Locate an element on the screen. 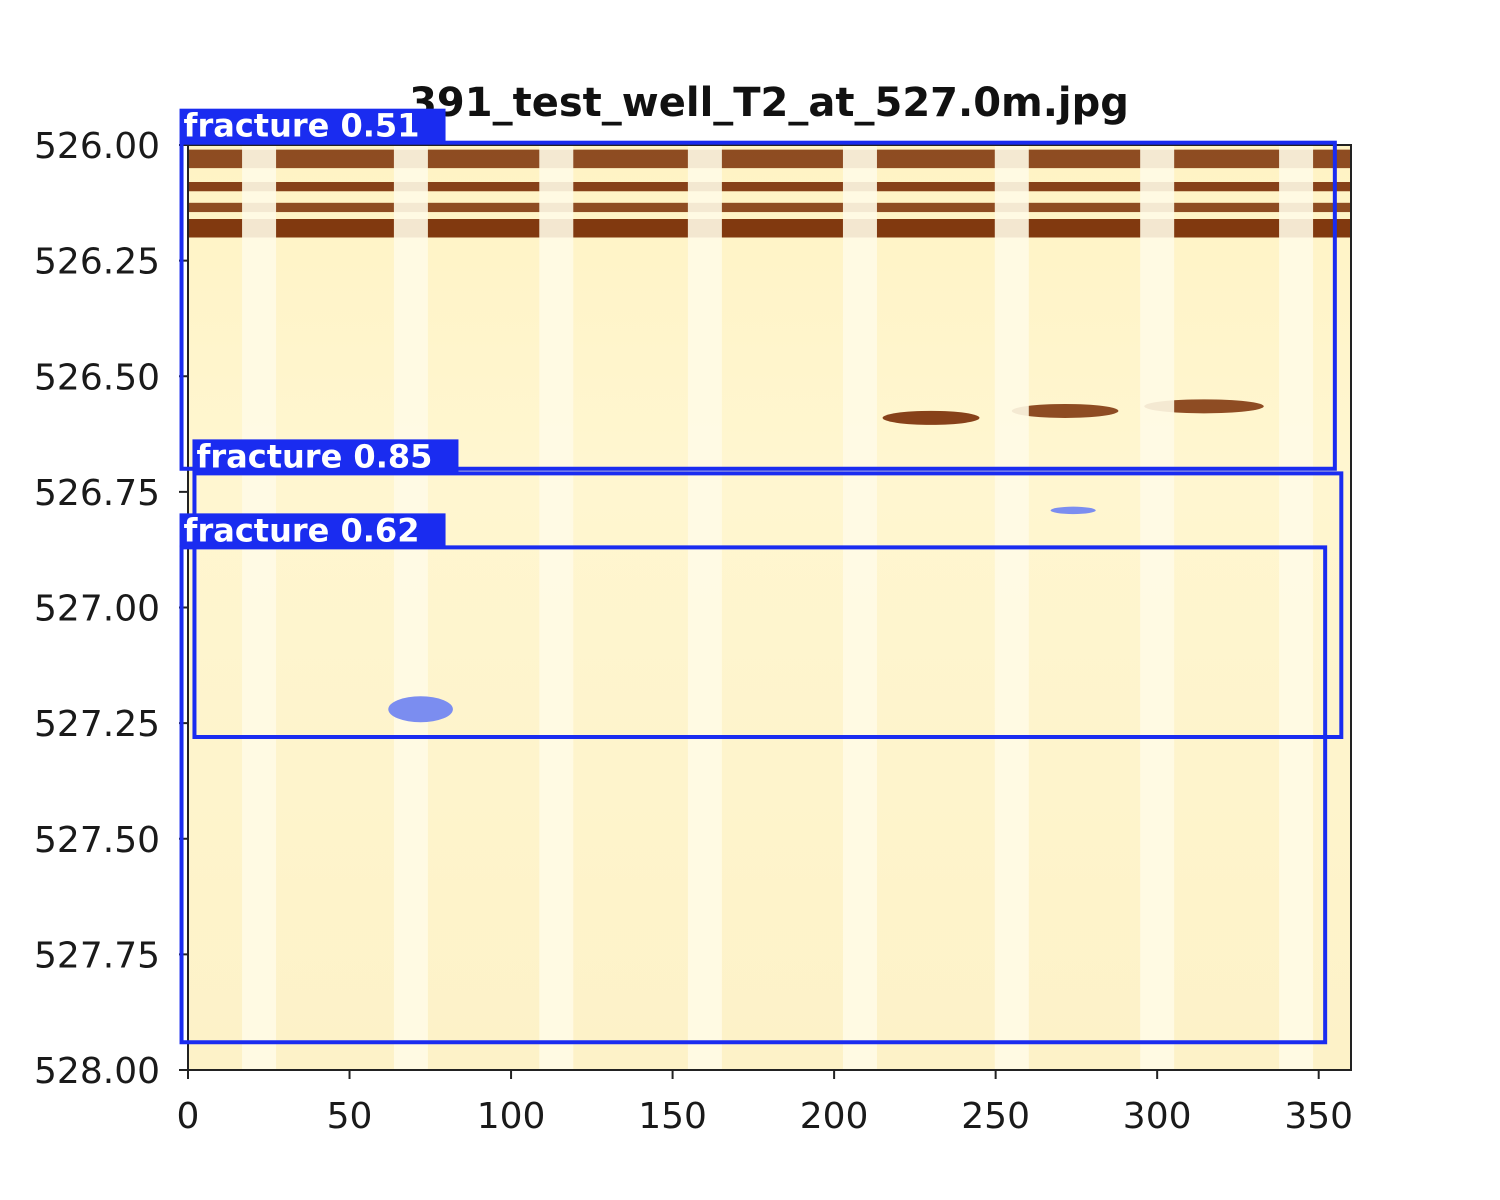 The width and height of the screenshot is (1500, 1200). y-tick-label: 526.50 is located at coordinates (97, 377).